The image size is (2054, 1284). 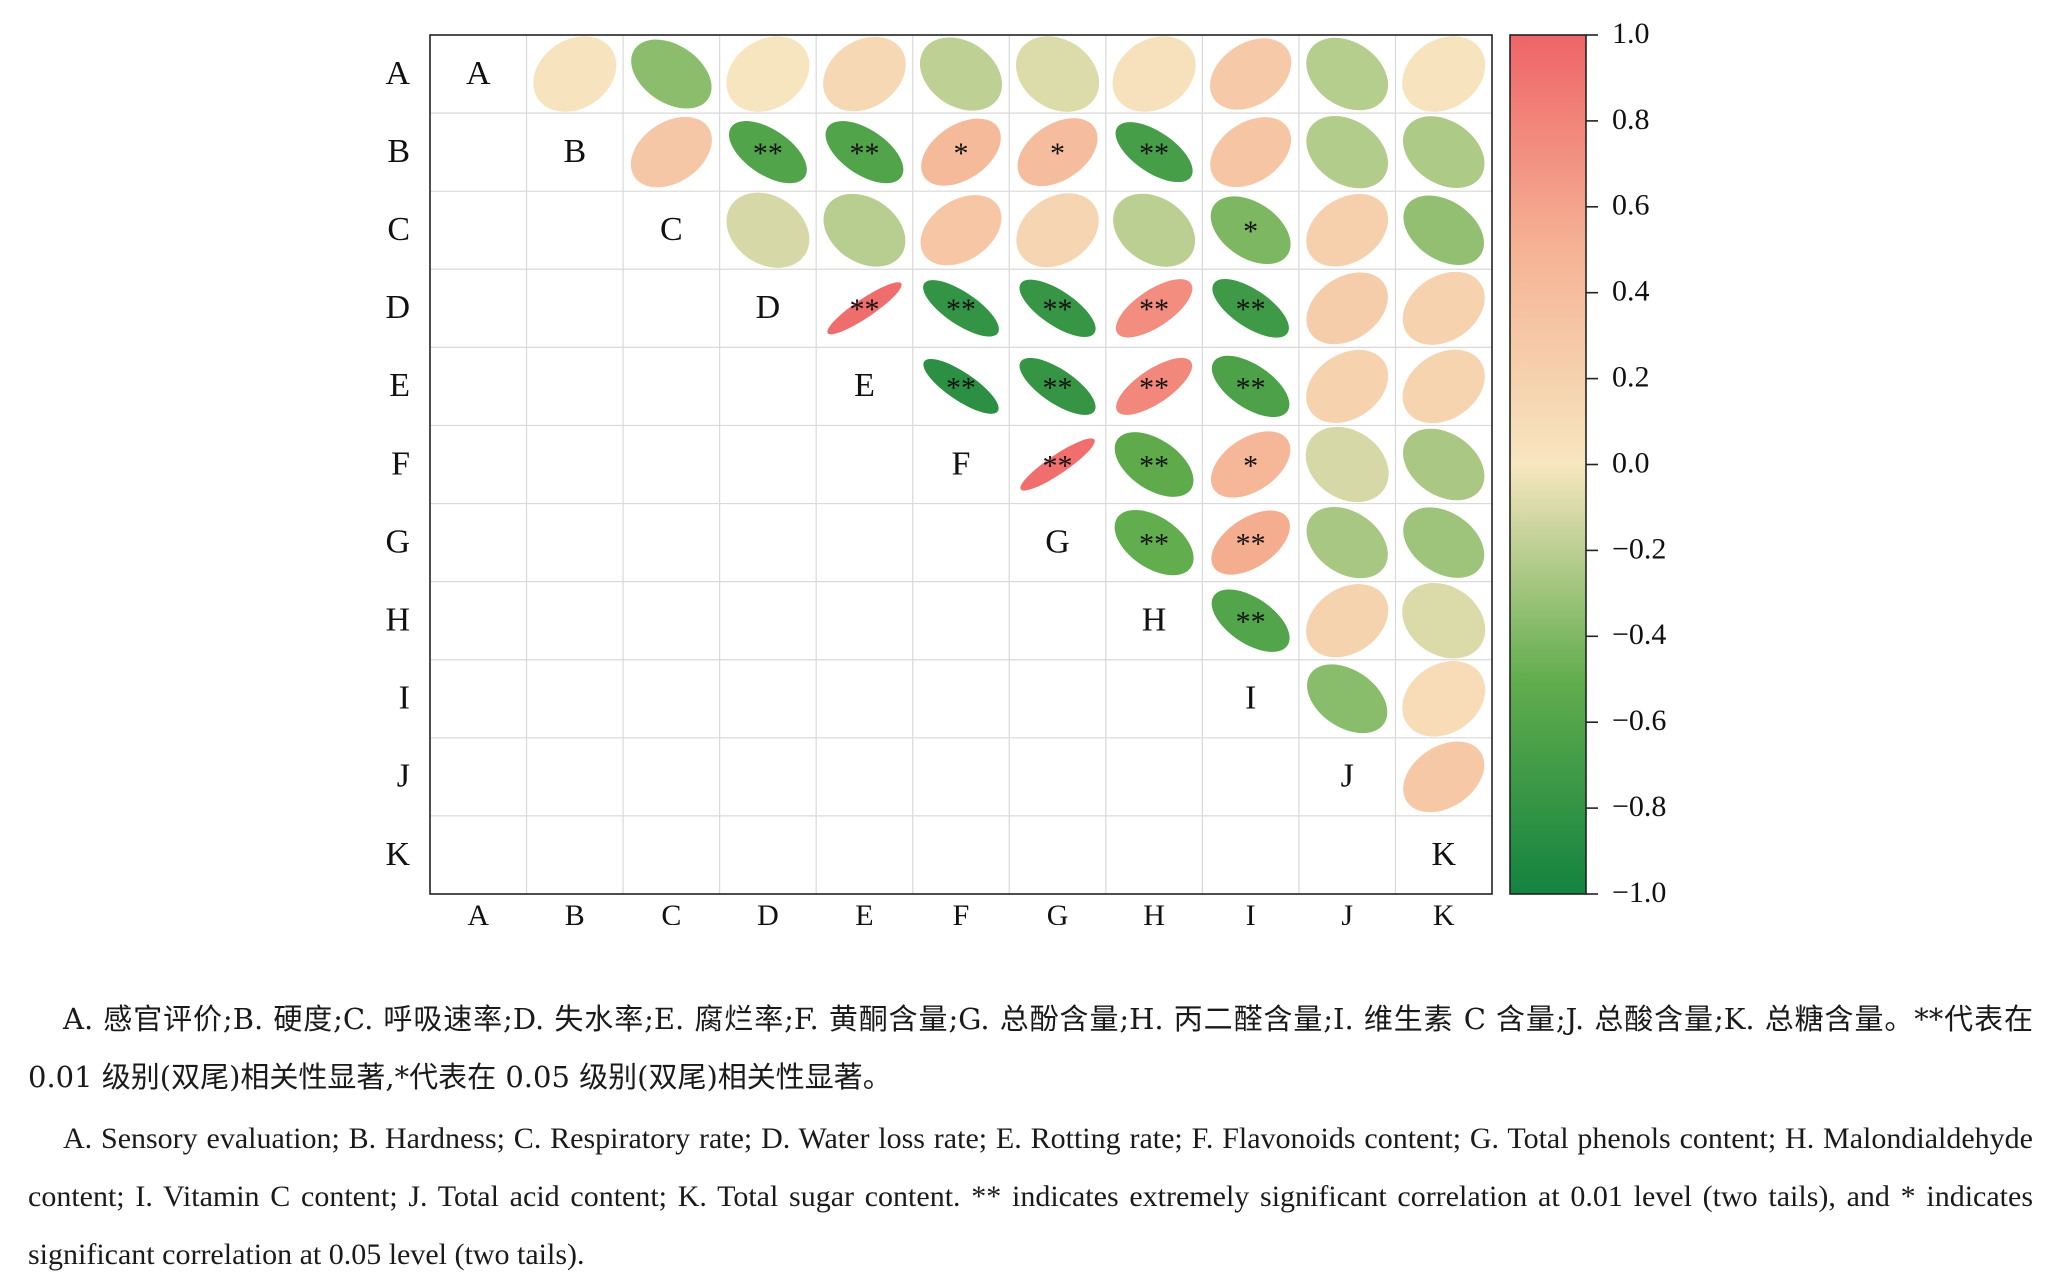 What do you see at coordinates (574, 151) in the screenshot?
I see `diagonal-label: B` at bounding box center [574, 151].